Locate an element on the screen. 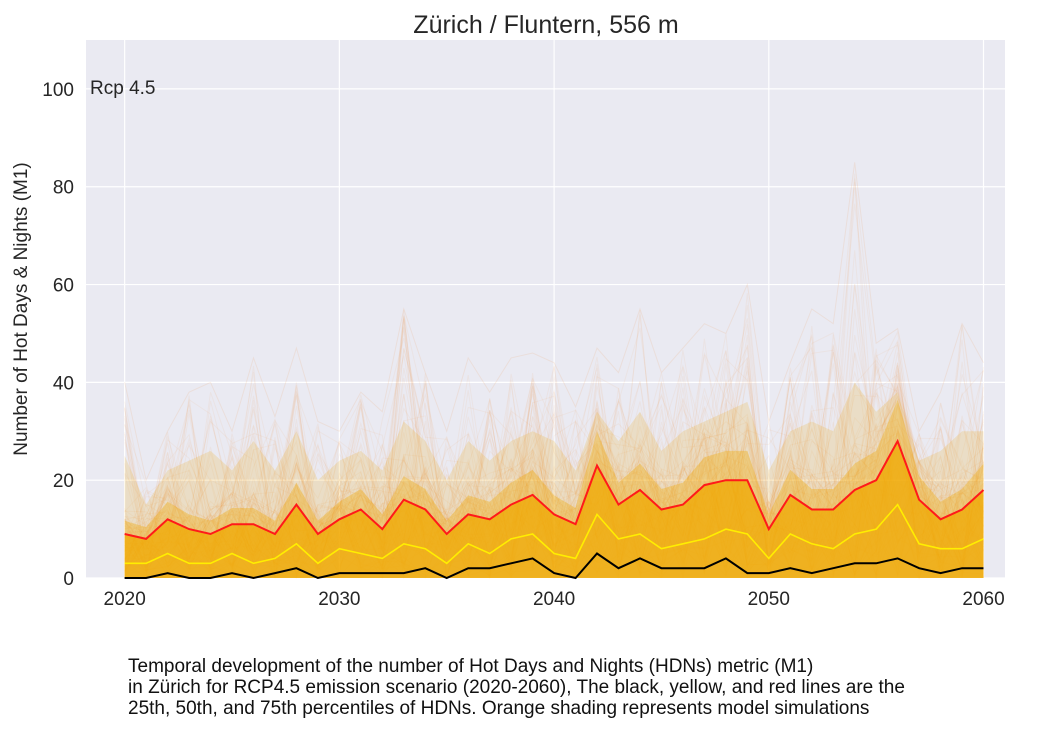 The width and height of the screenshot is (1039, 736). y-tick-label: 80 is located at coordinates (63, 188).